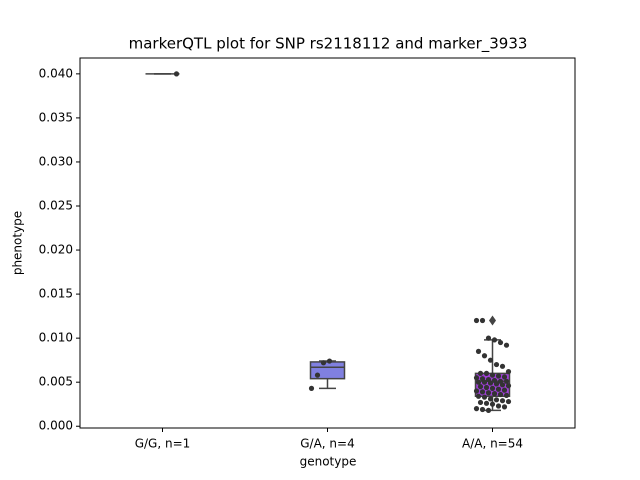  I want to click on y-axis-label: phenotype, so click(18, 243).